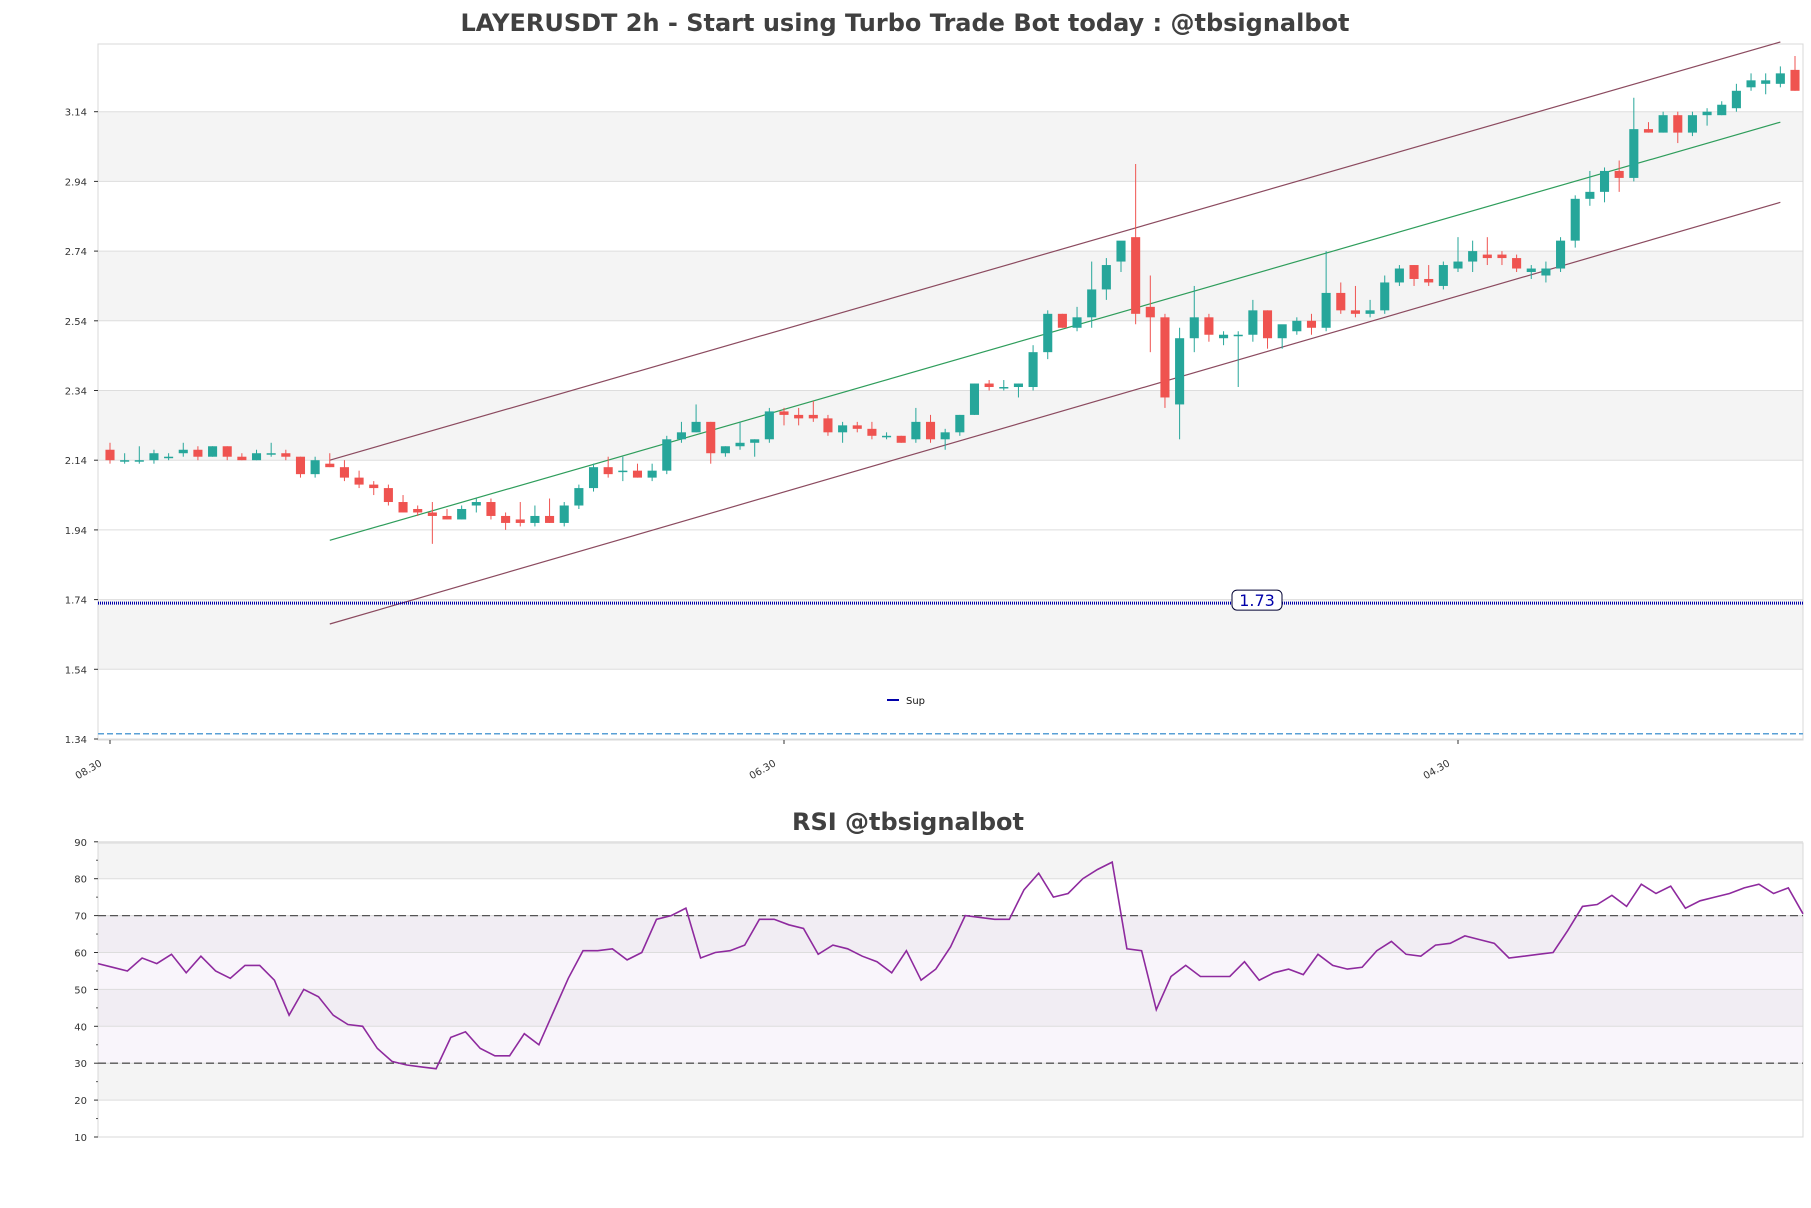 The image size is (1811, 1208). I want to click on price-xtick-label: 04.30, so click(1437, 770).